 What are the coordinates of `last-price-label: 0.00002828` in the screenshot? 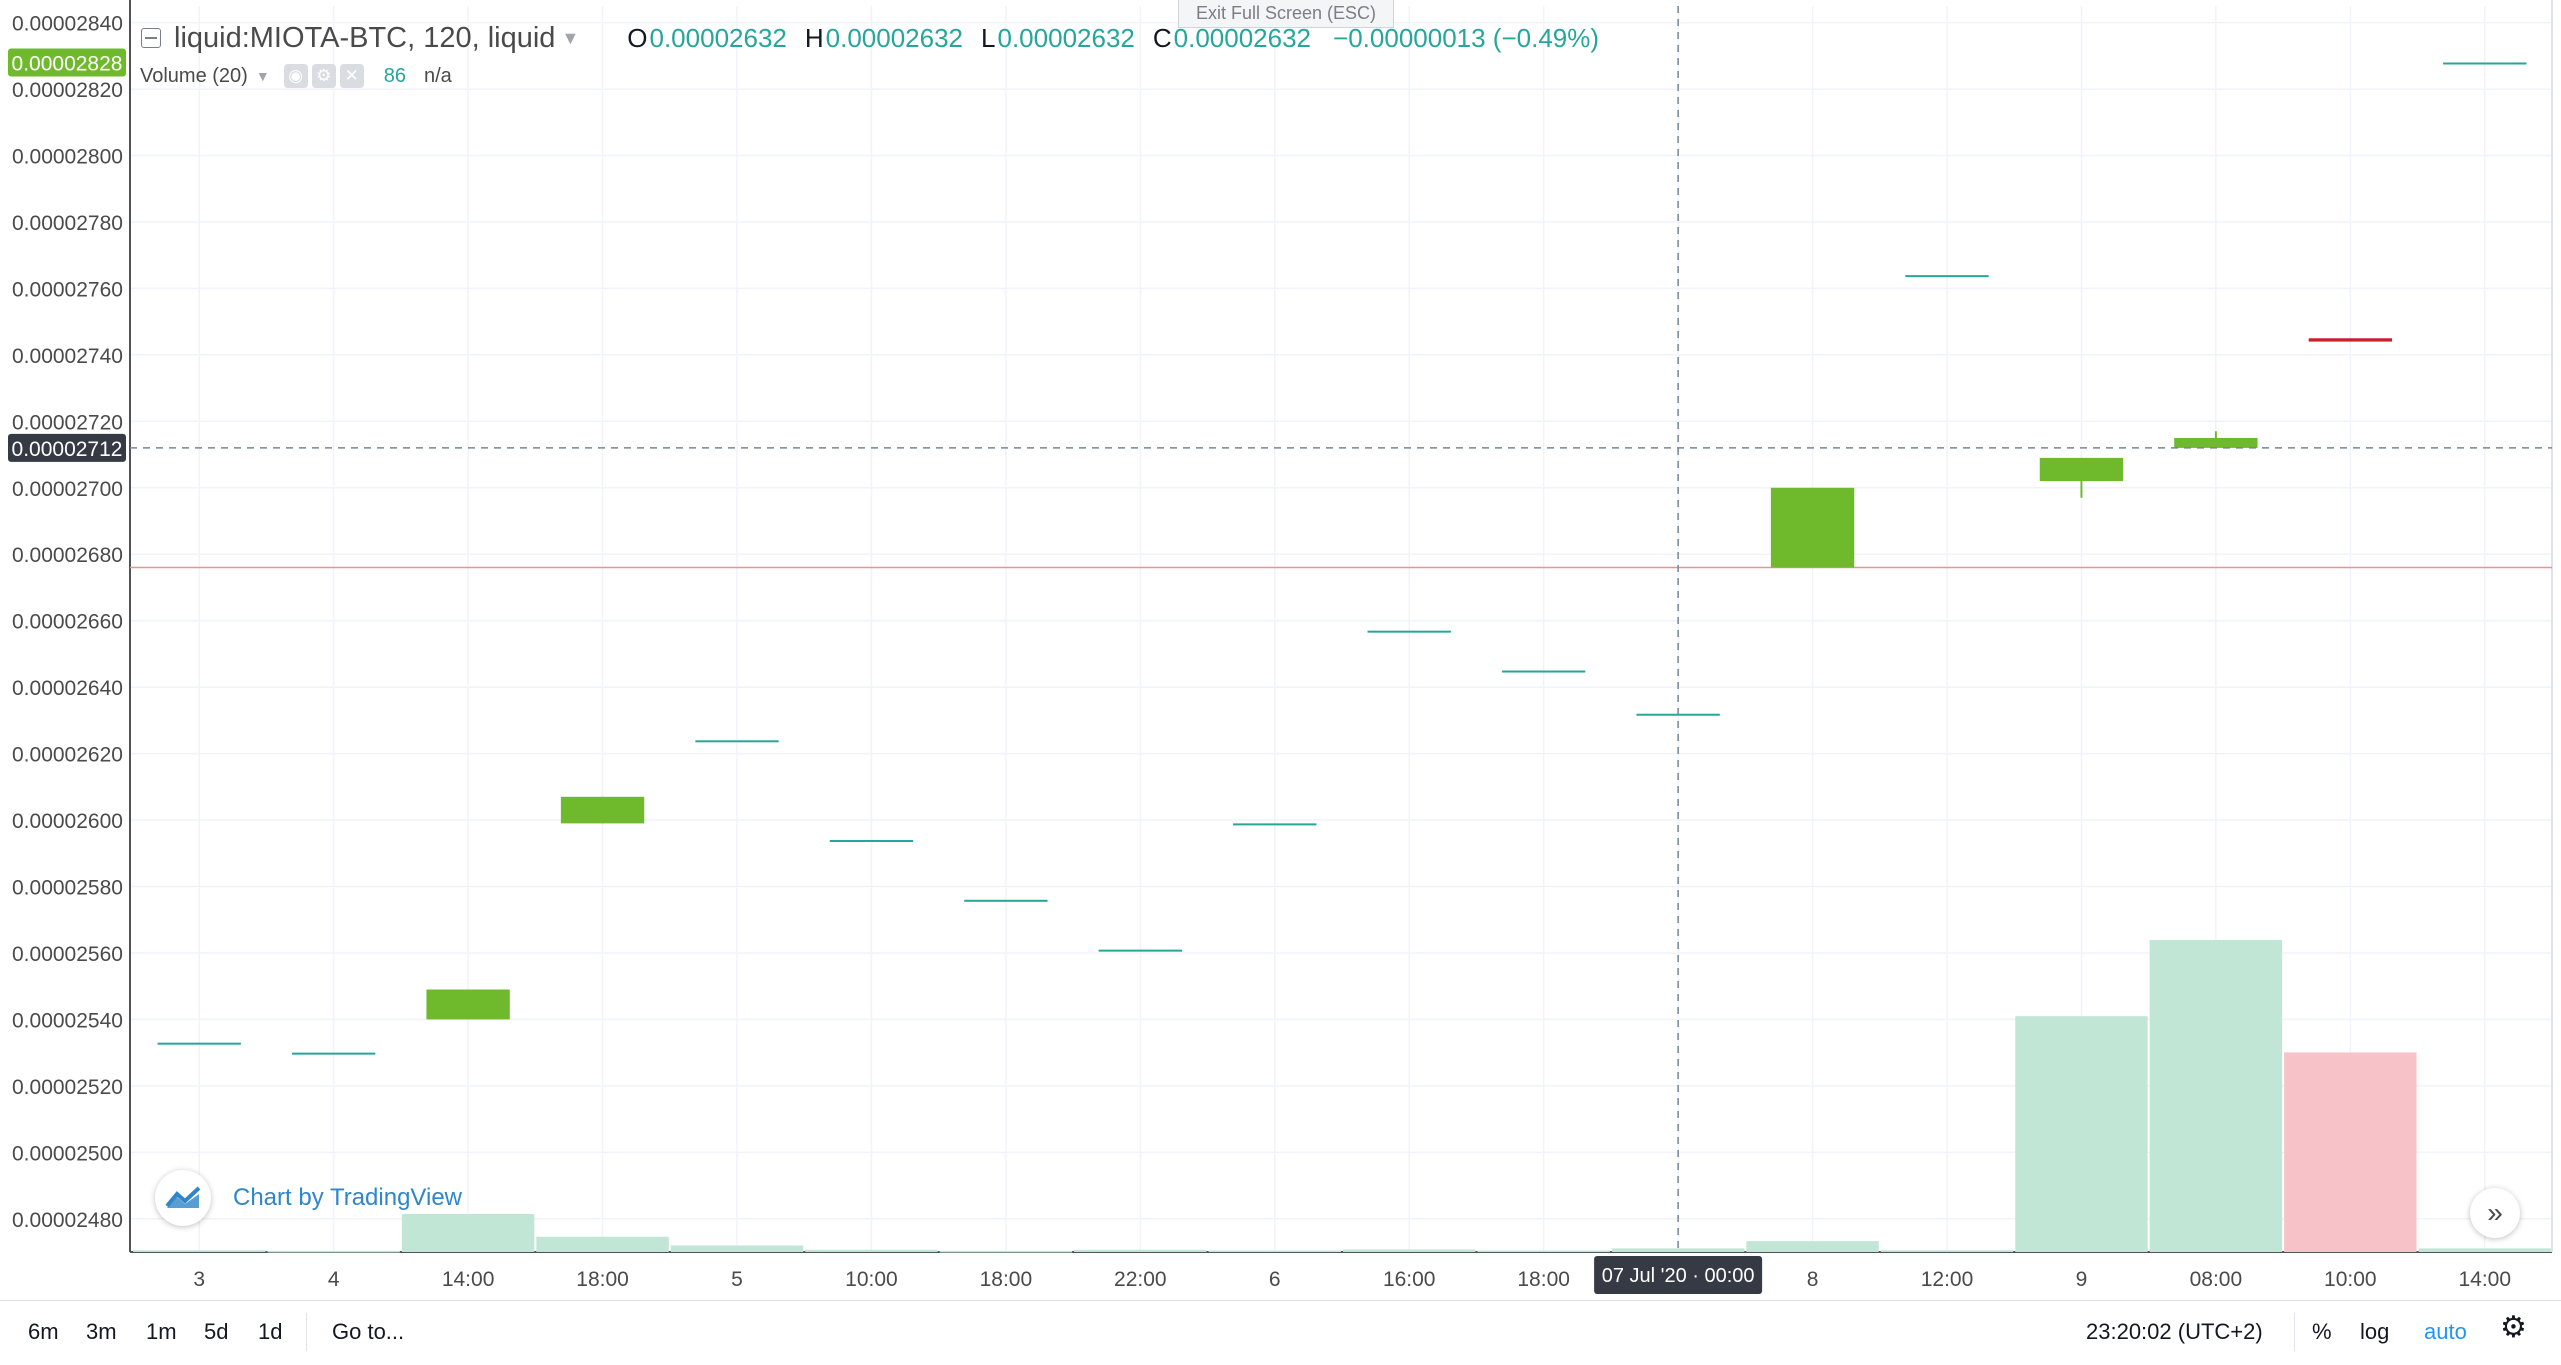 It's located at (67, 63).